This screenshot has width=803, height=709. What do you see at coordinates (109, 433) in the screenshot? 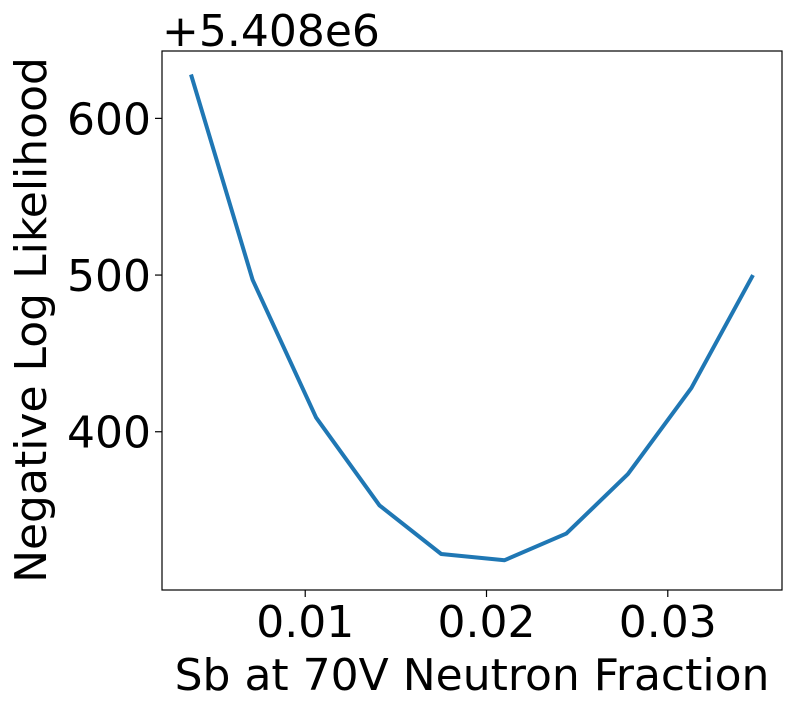
I see `y-tick-label: 400` at bounding box center [109, 433].